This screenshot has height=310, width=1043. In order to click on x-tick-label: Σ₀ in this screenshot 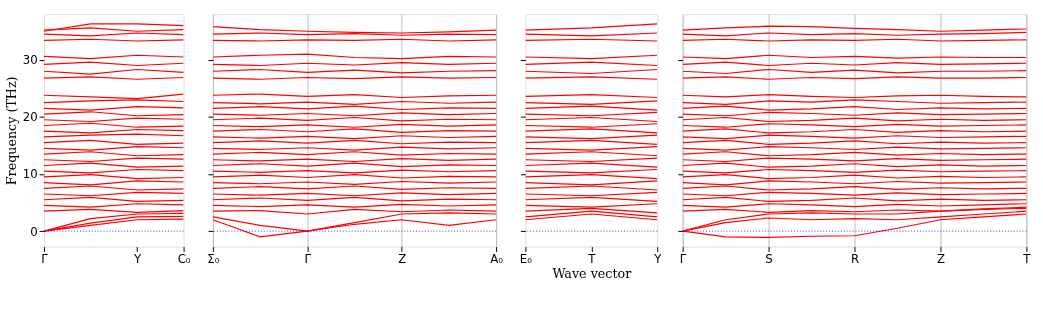, I will do `click(213, 258)`.